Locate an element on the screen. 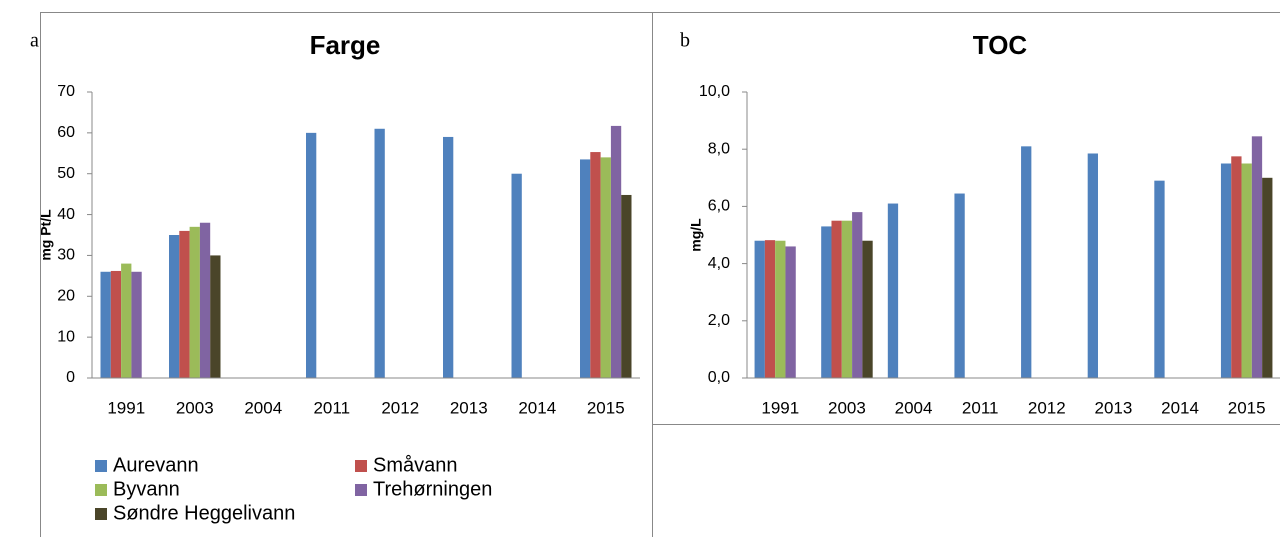  panel-label: b is located at coordinates (685, 41).